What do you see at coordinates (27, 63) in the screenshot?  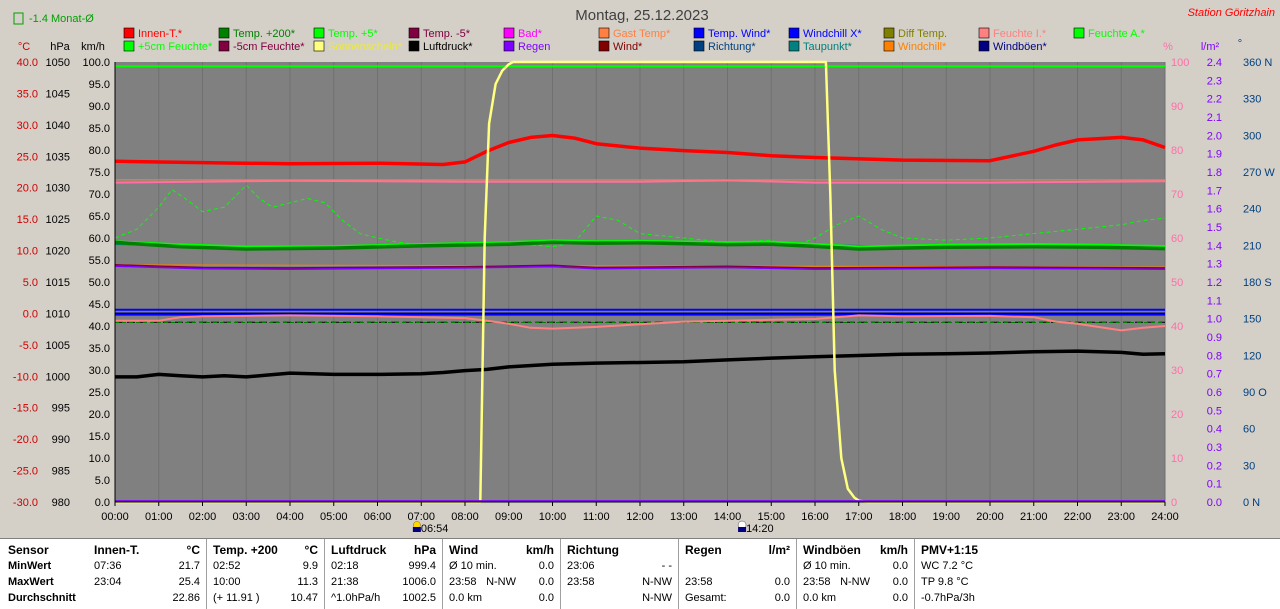 I see `temp-tick-label: 40.0` at bounding box center [27, 63].